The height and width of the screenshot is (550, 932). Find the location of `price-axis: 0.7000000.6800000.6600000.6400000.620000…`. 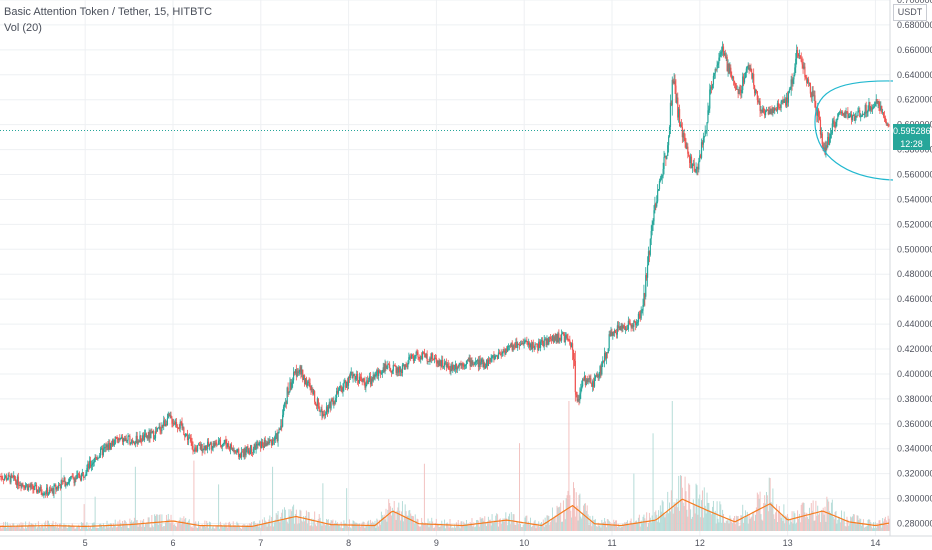

price-axis: 0.7000000.6800000.6600000.6400000.620000… is located at coordinates (914, 264).